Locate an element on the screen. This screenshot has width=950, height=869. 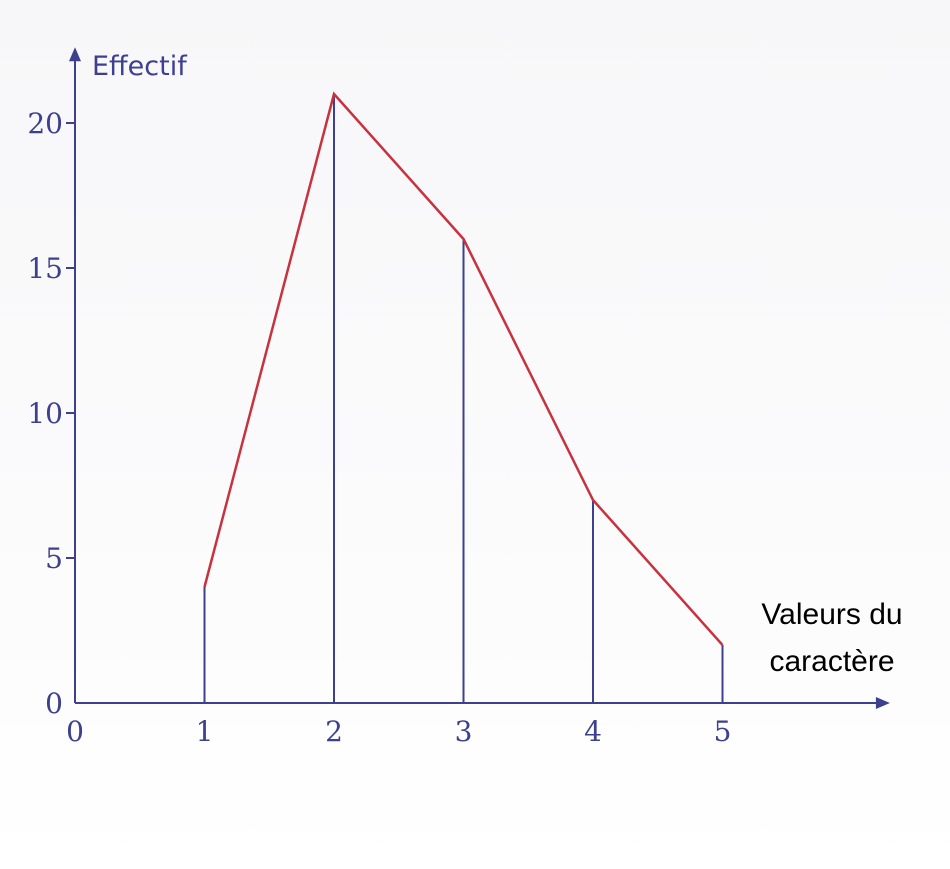
y-axis-label: Effectif is located at coordinates (140, 66).